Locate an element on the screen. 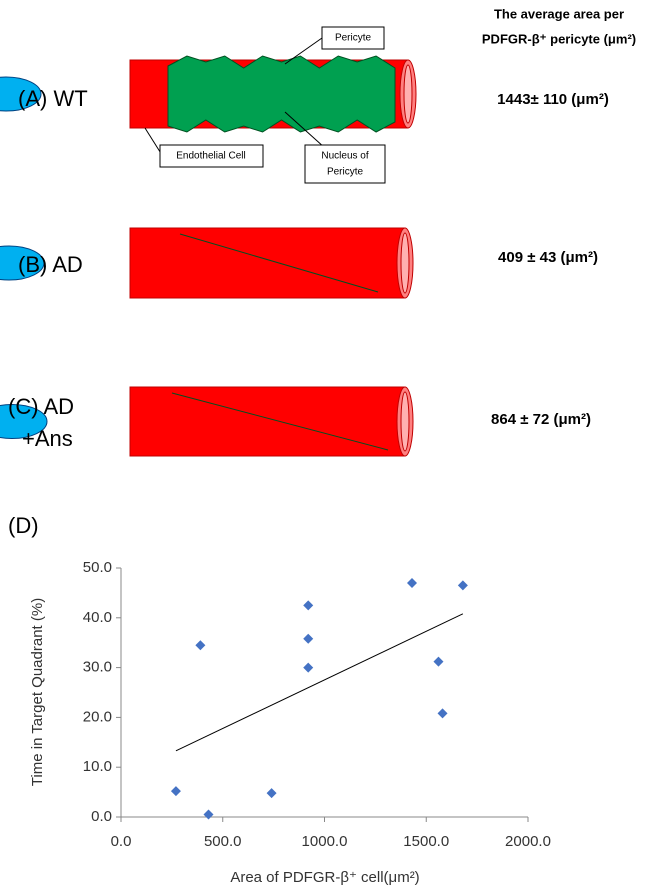  header-line: PDFGR-β⁺ pericyte (μm²) is located at coordinates (559, 38).